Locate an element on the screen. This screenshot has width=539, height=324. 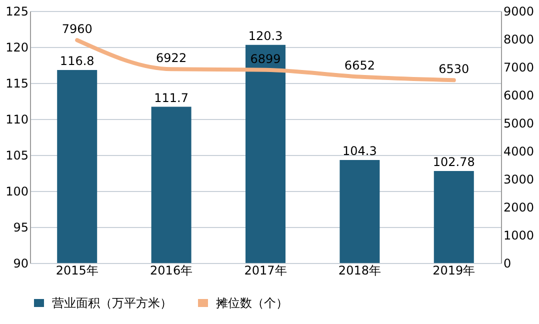
data-label: 102.78 is located at coordinates (453, 161).